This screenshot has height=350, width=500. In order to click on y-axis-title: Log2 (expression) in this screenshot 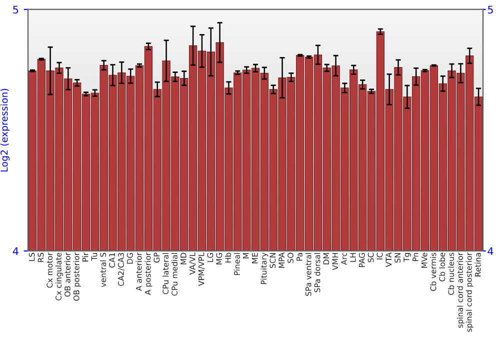, I will do `click(5, 130)`.